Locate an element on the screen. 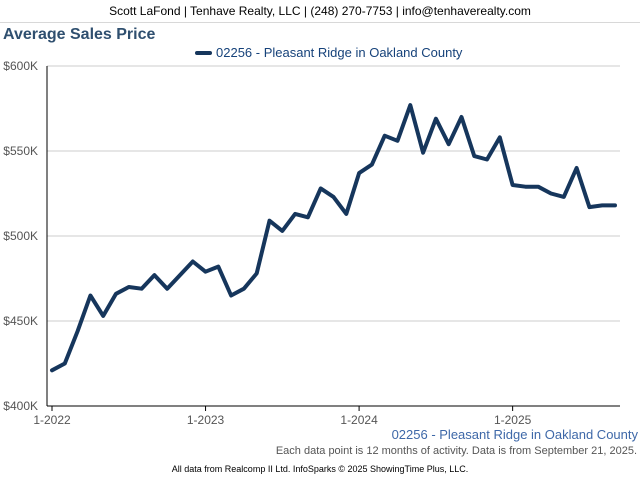  y-tick-label: $550K is located at coordinates (20, 151).